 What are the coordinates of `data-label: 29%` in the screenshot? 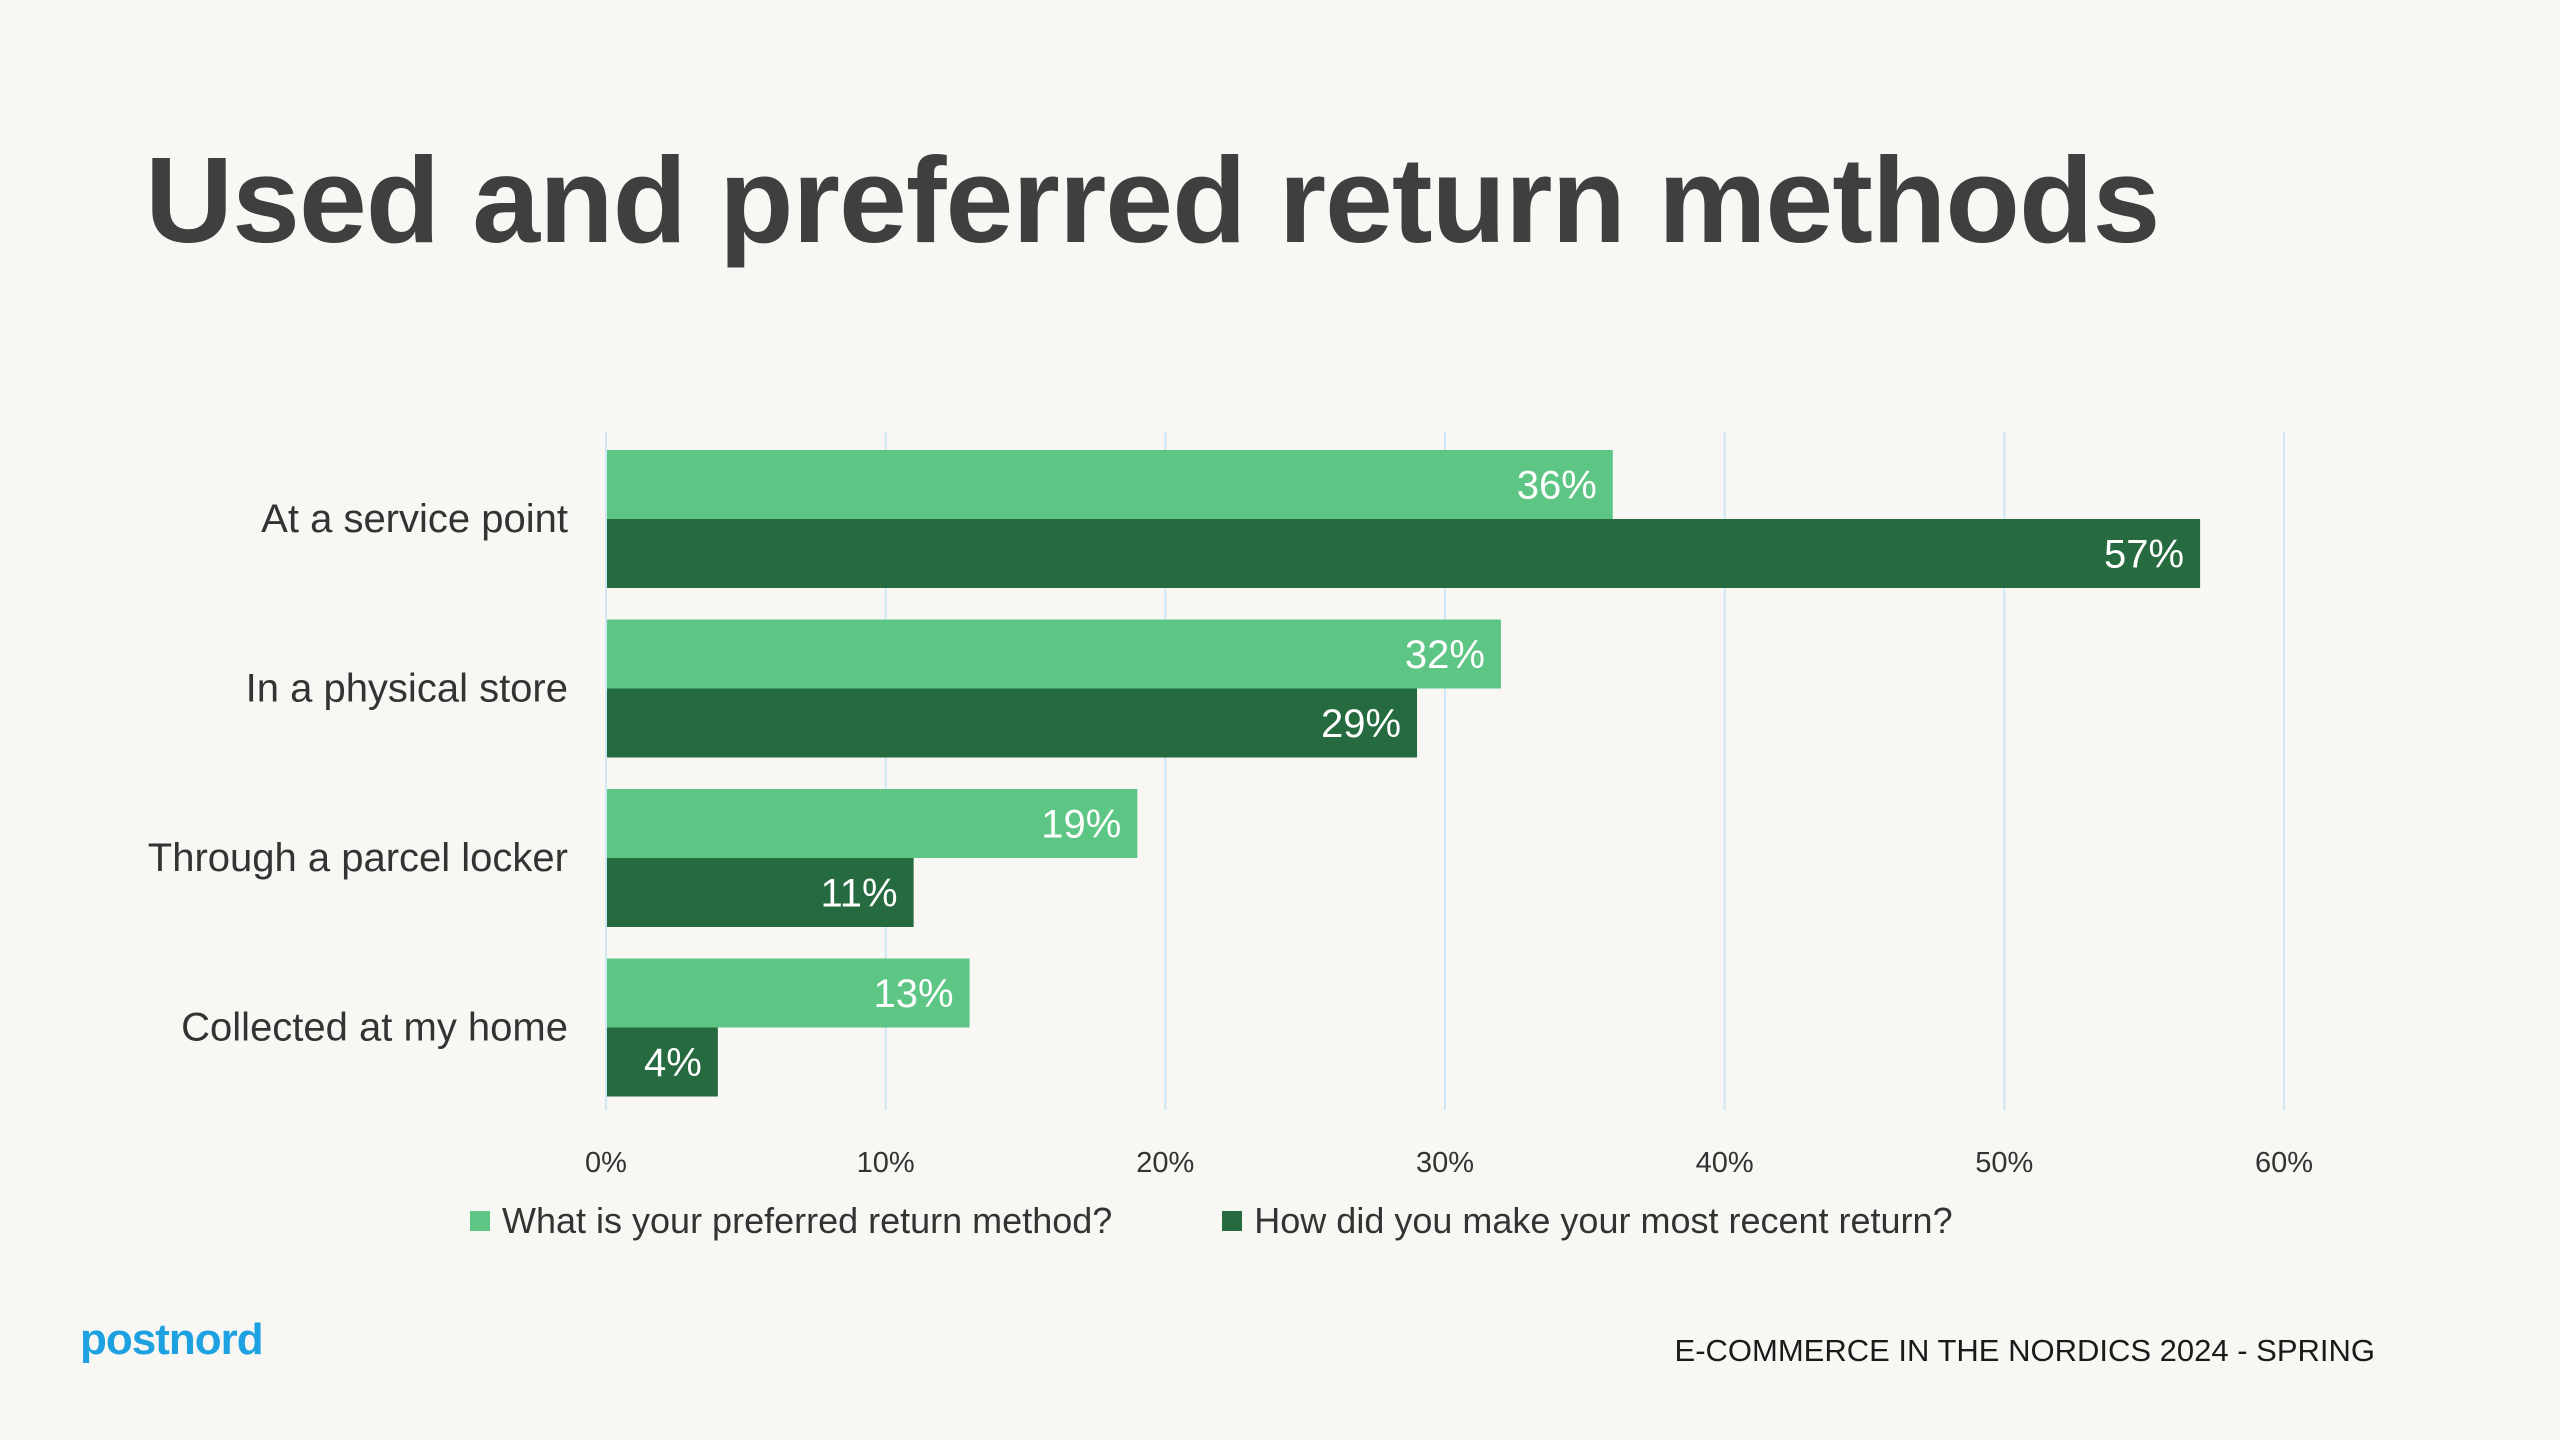 It's located at (1361, 724).